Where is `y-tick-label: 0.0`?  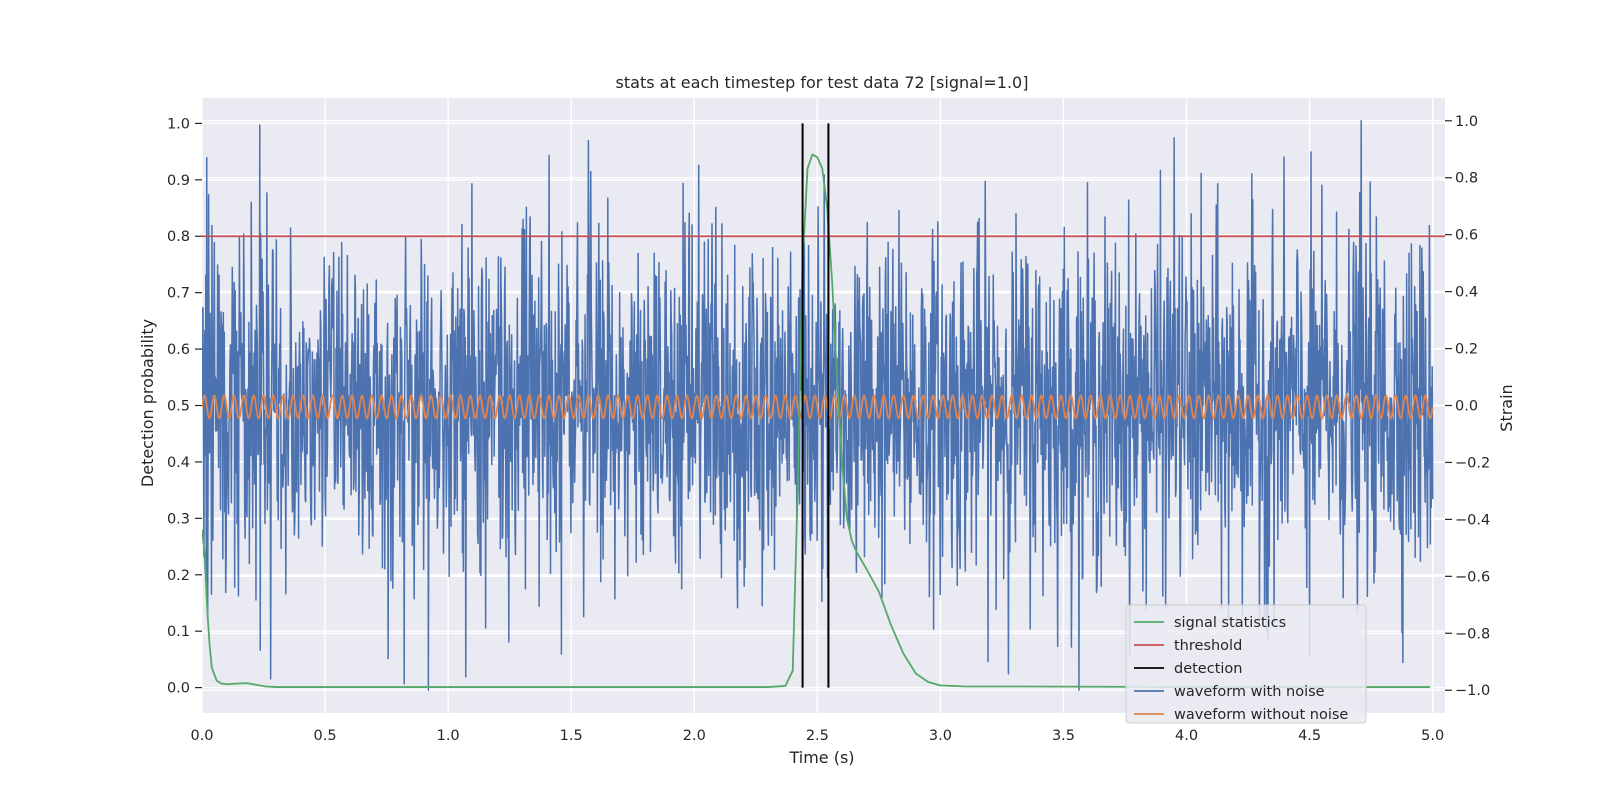
y-tick-label: 0.0 is located at coordinates (178, 689).